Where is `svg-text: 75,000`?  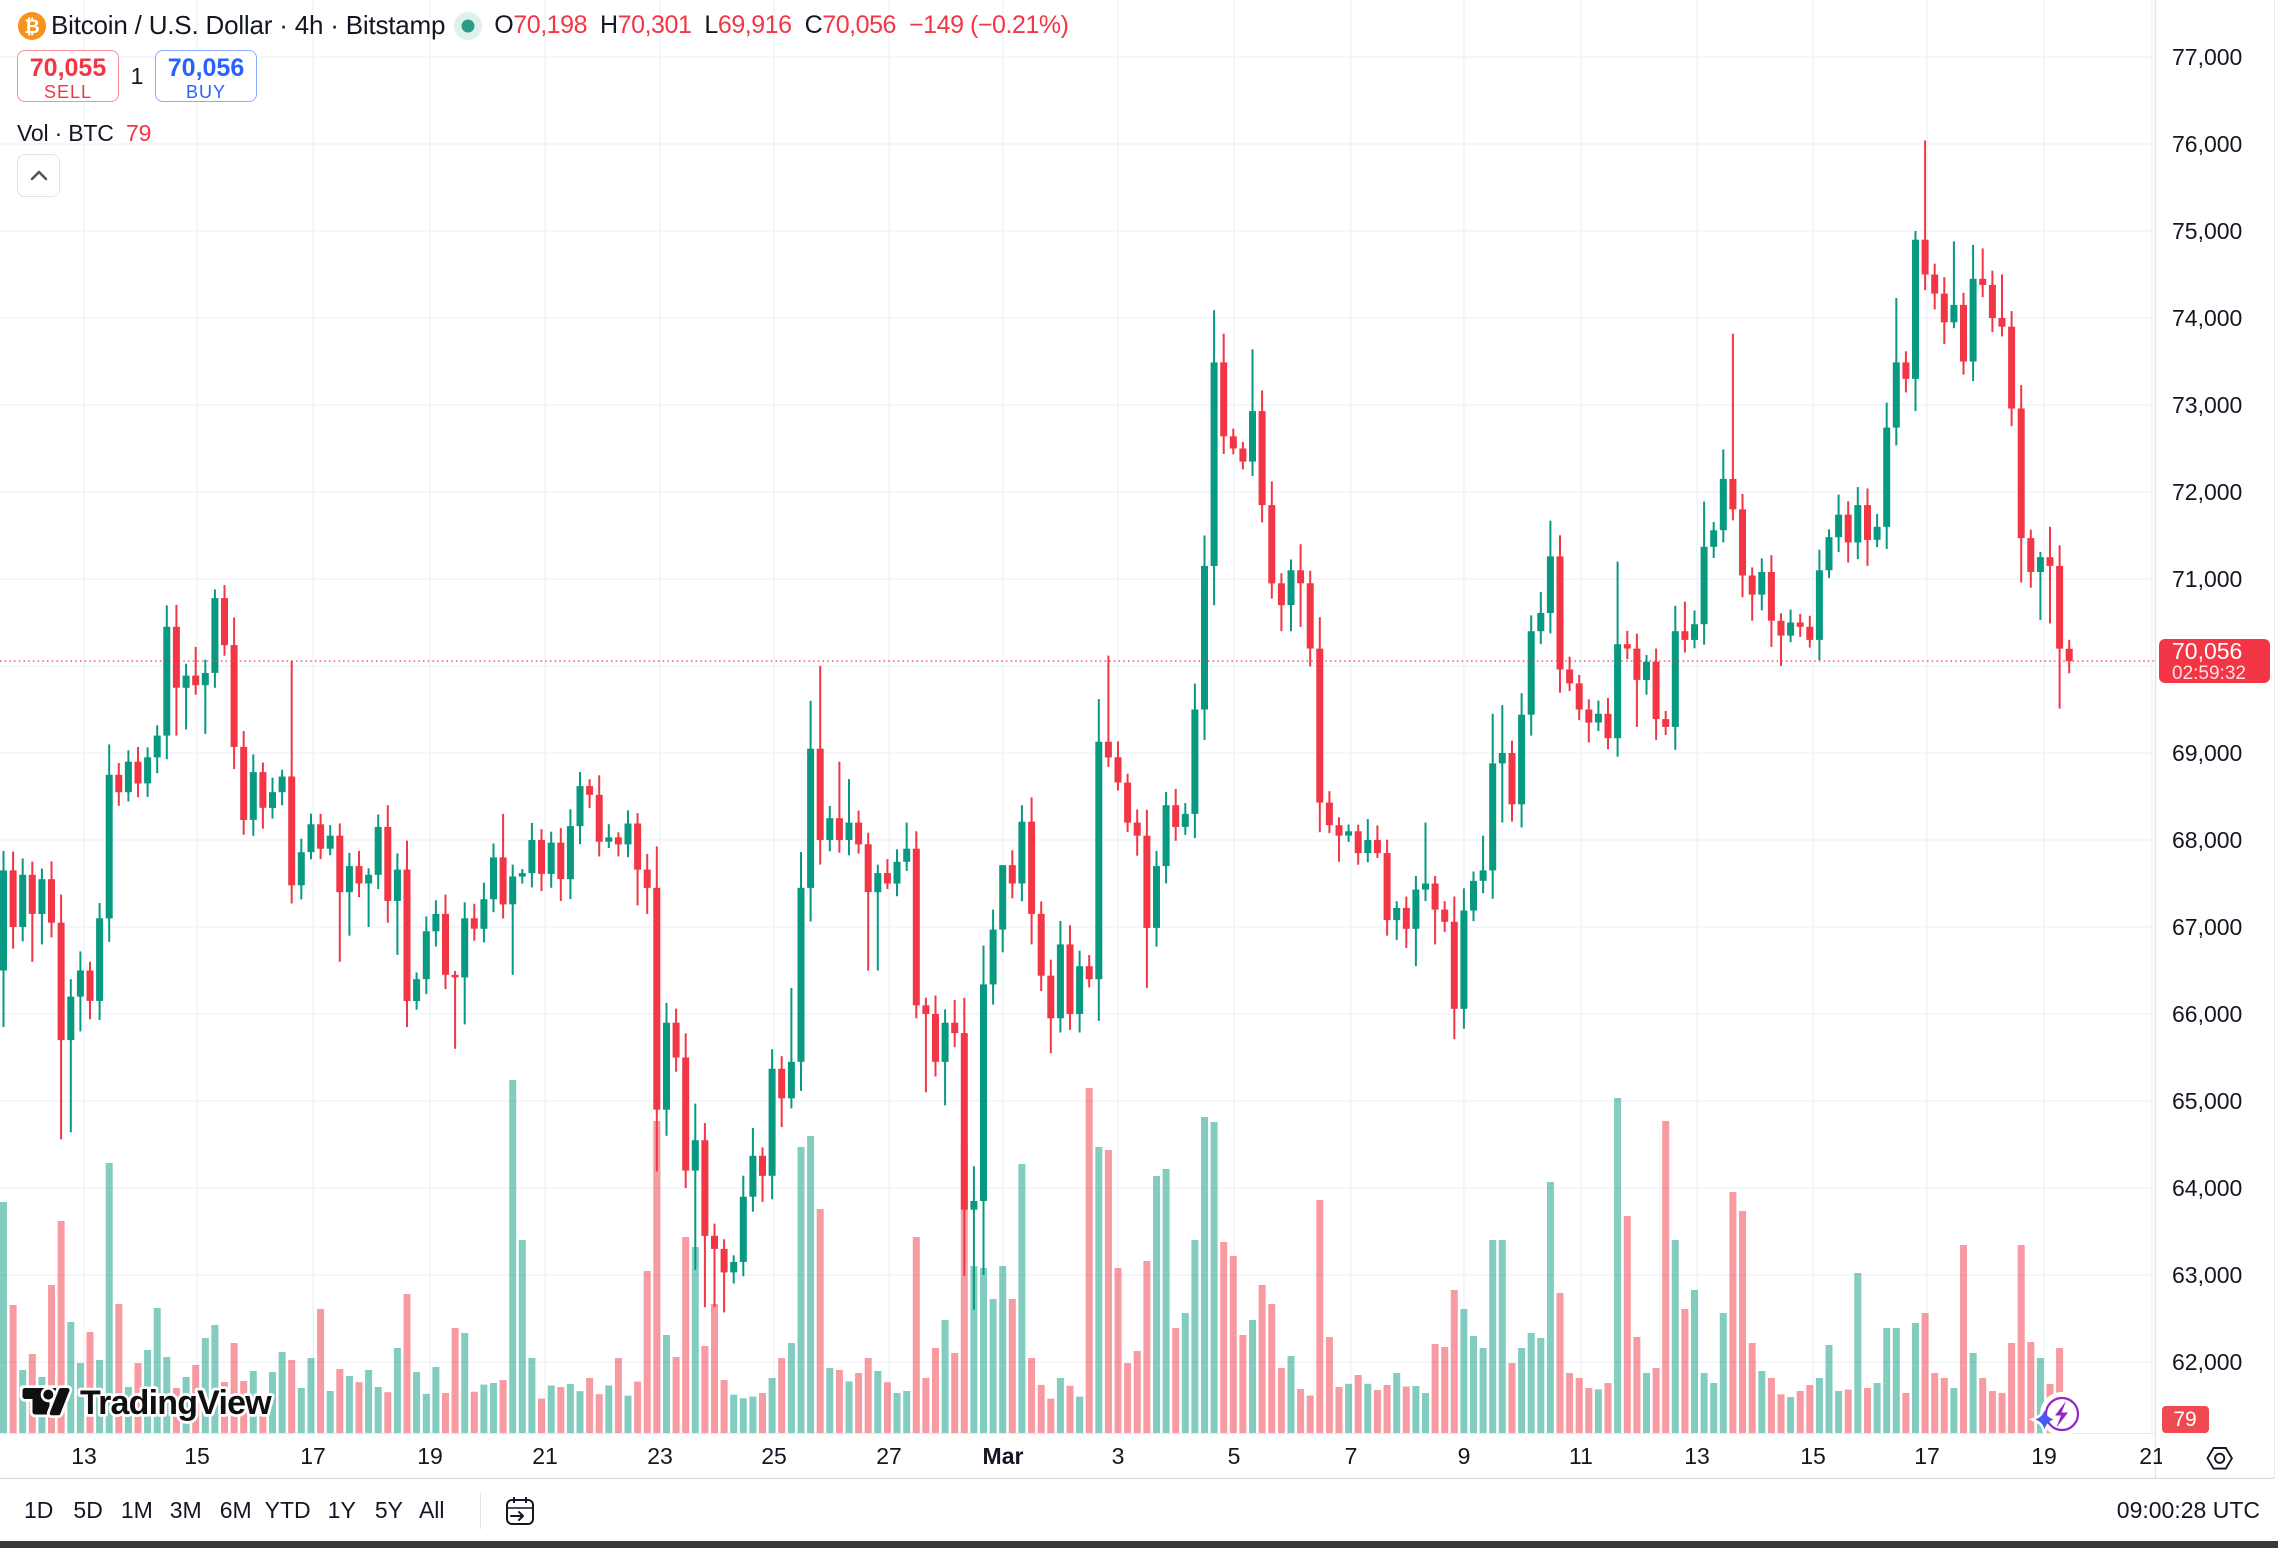
svg-text: 75,000 is located at coordinates (2207, 231).